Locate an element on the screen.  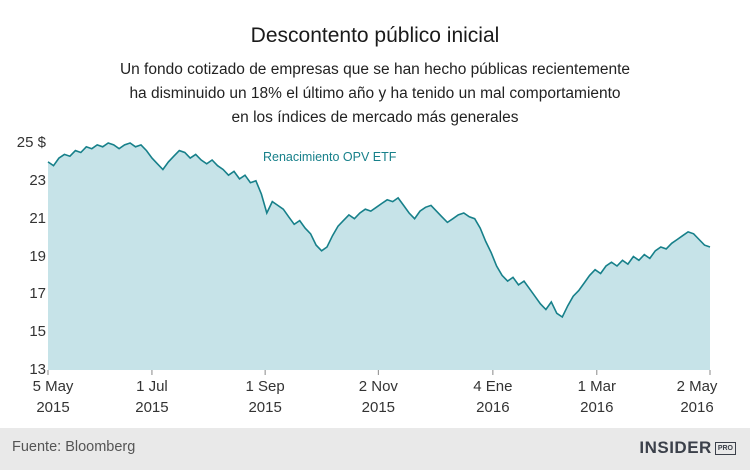
x-tick-date: 2 May is located at coordinates (697, 386).